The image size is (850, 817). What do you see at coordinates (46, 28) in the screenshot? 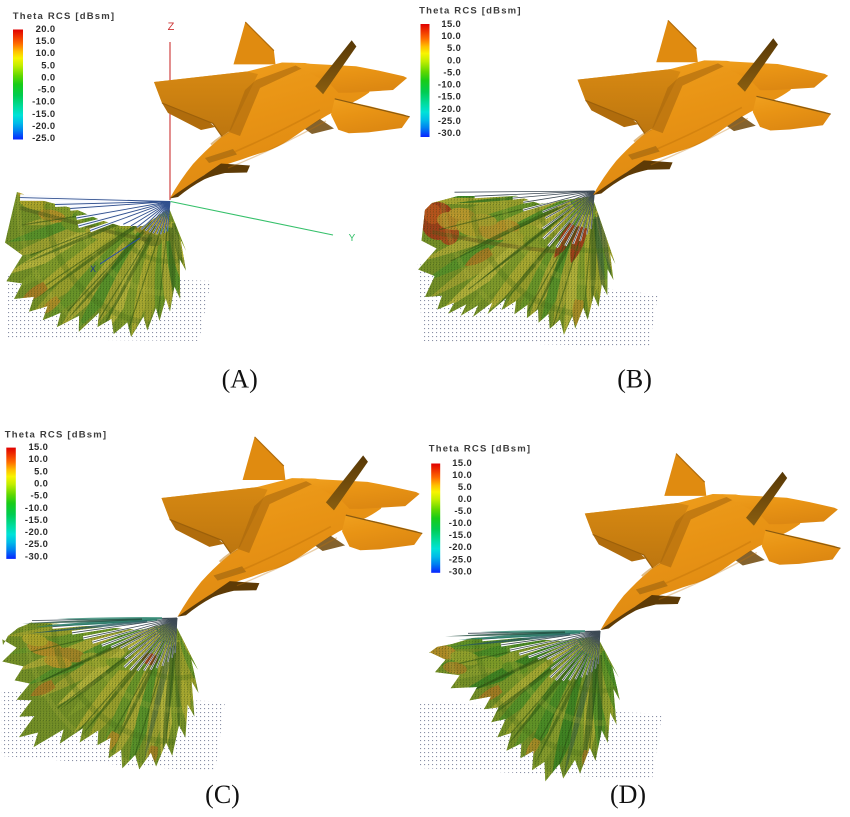
I see `svg-text: 20.0` at bounding box center [46, 28].